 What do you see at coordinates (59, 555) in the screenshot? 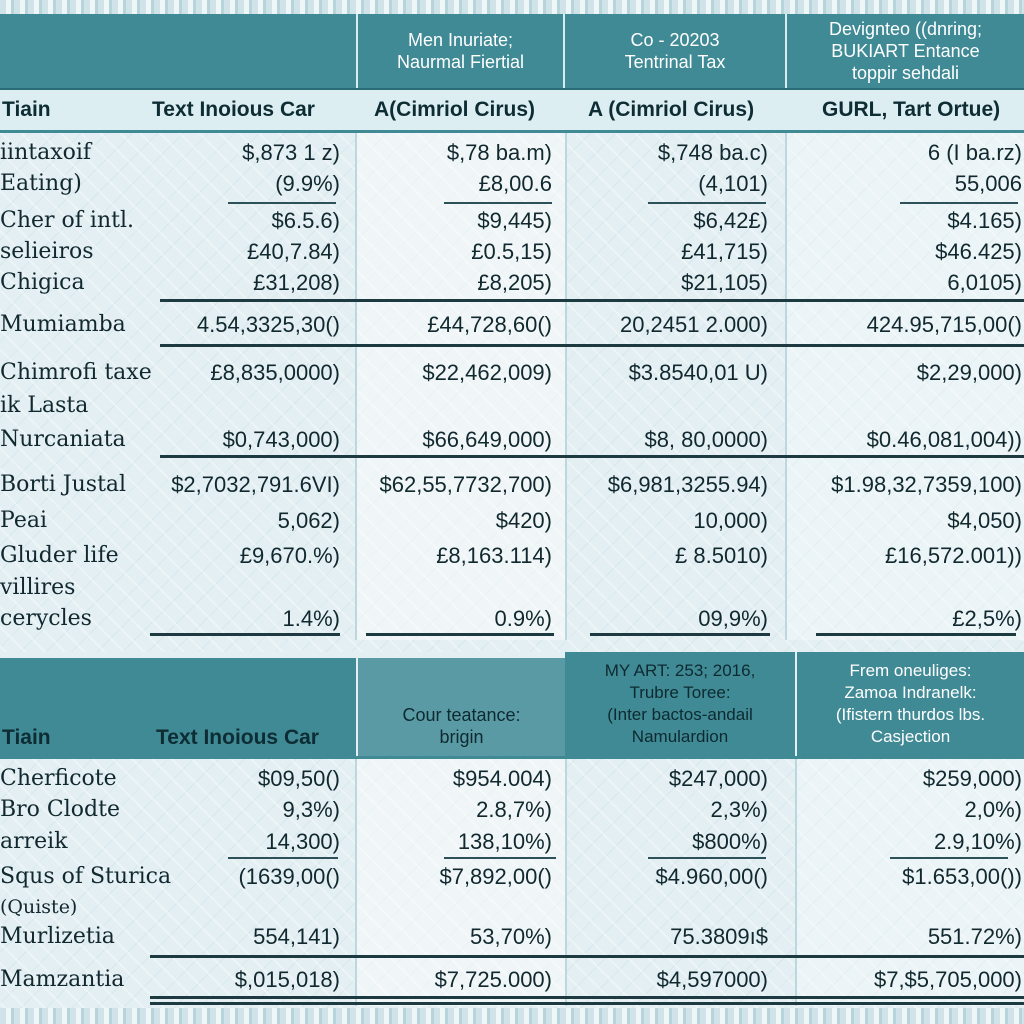
I see `row-label: Gluder life` at bounding box center [59, 555].